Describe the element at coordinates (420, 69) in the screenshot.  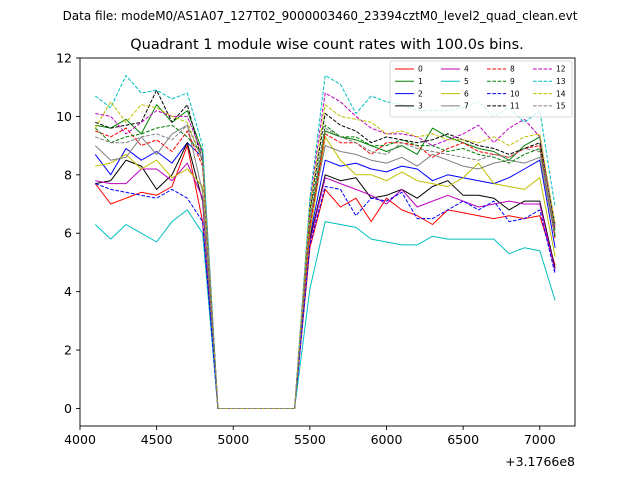
I see `legend-label-0: 0` at that location.